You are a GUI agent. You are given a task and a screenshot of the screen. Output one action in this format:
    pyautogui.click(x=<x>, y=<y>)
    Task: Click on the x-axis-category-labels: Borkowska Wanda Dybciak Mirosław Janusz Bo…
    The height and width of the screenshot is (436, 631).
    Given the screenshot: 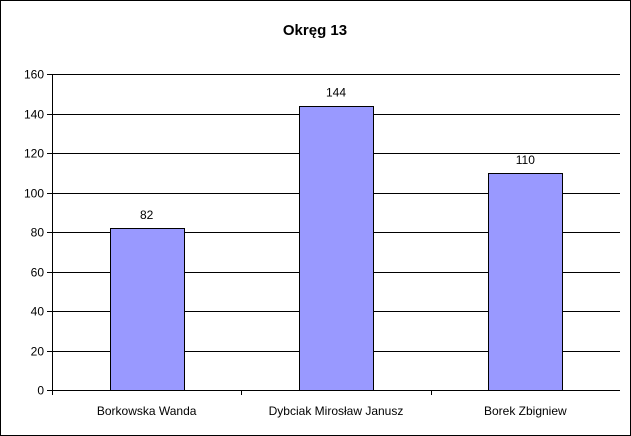 What is the action you would take?
    pyautogui.click(x=332, y=411)
    